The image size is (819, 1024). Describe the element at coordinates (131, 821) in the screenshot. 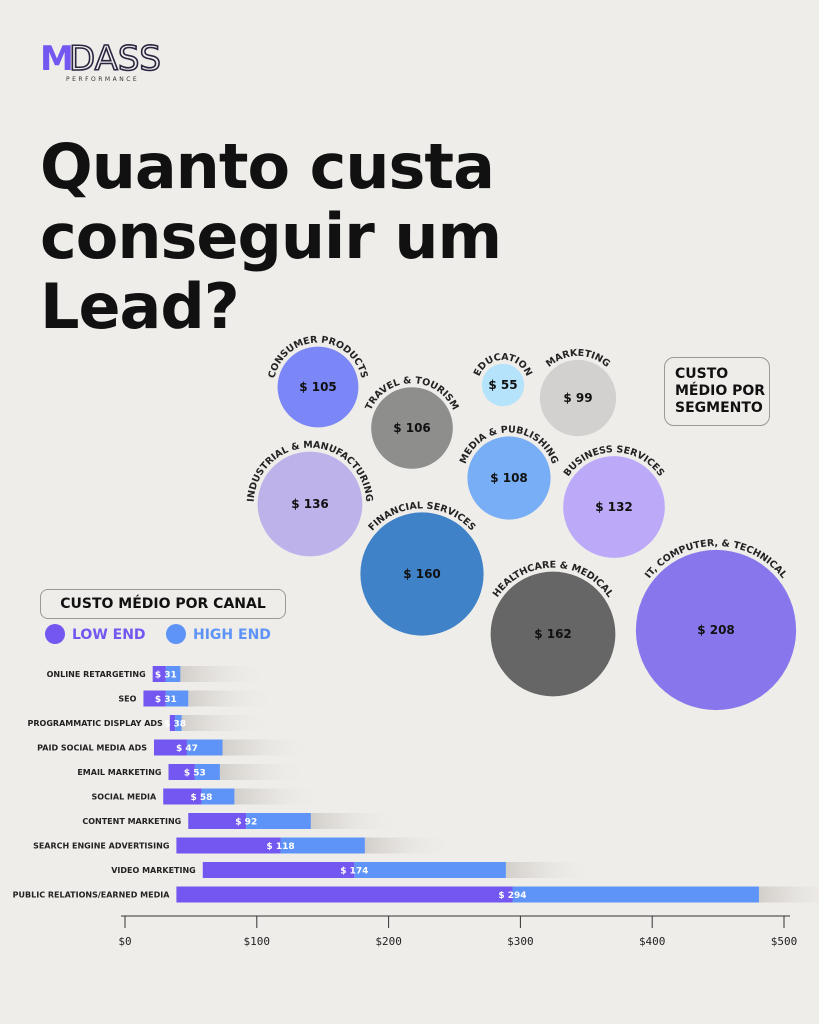

I see `category-label: CONTENT MARKETING` at that location.